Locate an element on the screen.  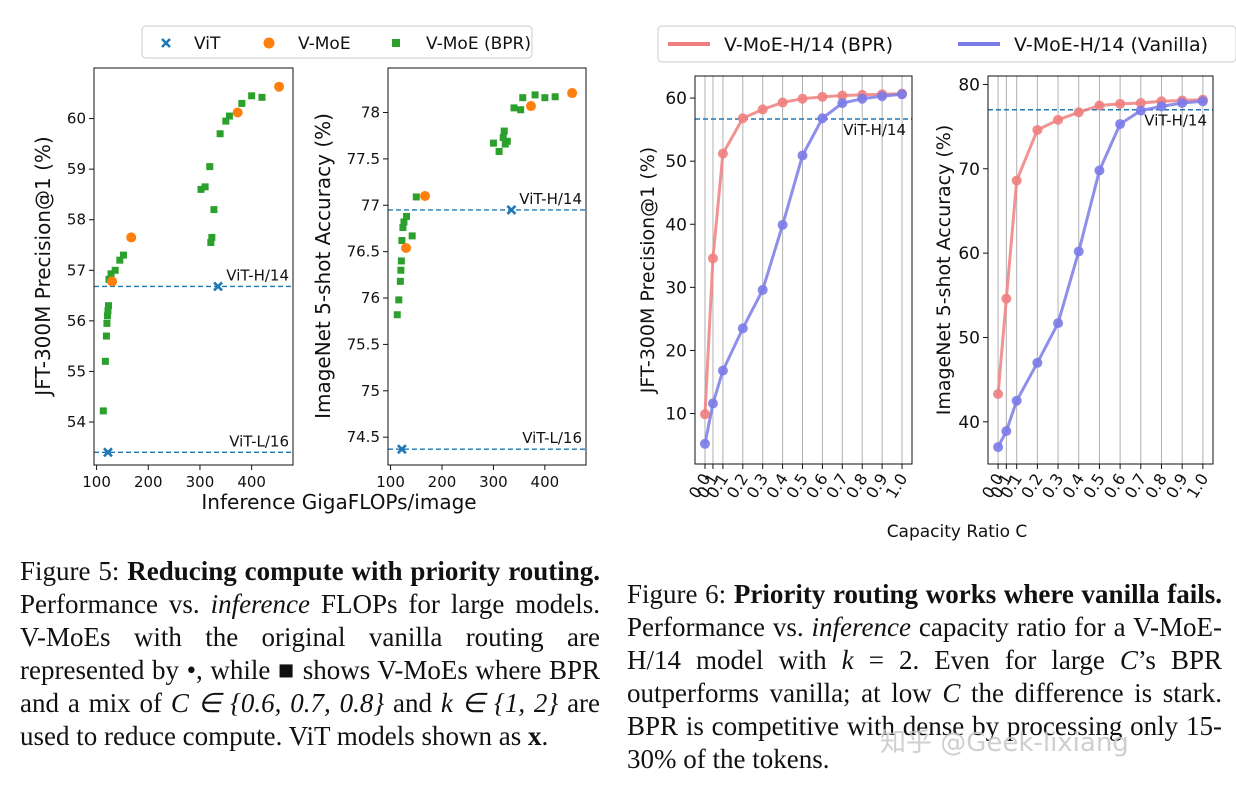
y-tick-label-3: 57 is located at coordinates (76, 270).